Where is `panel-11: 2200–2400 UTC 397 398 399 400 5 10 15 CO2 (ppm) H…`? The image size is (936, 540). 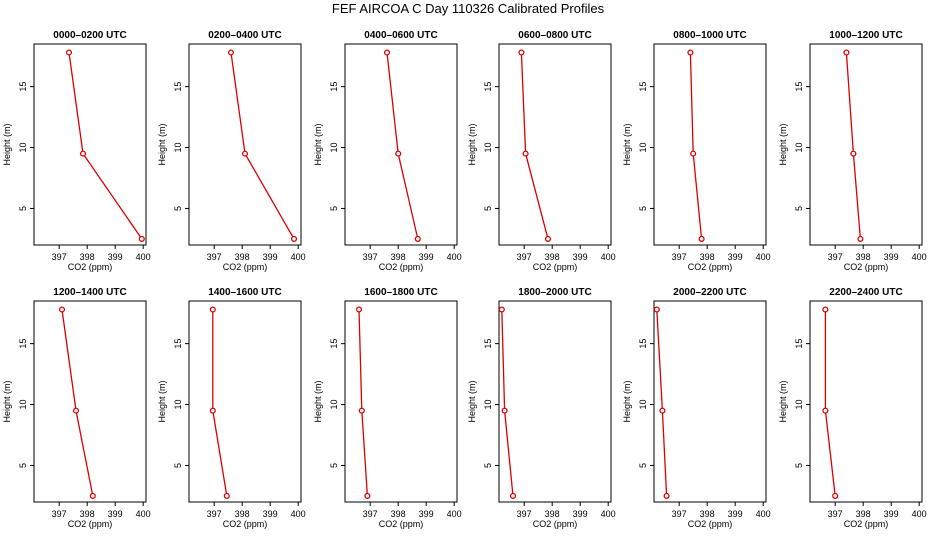 panel-11: 2200–2400 UTC 397 398 399 400 5 10 15 CO2 (ppm) H… is located at coordinates (852, 408).